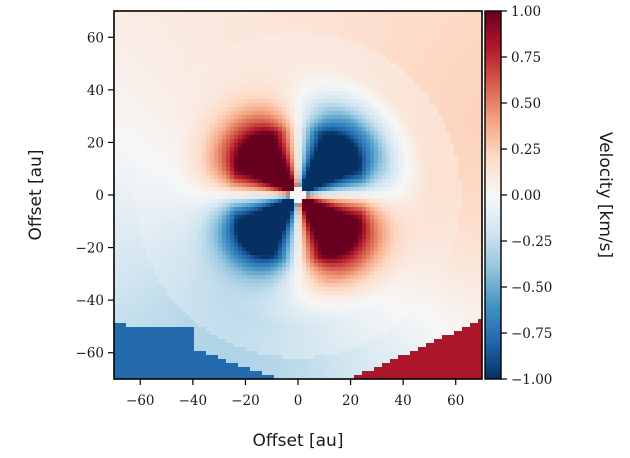  I want to click on x-tick-label: −60, so click(140, 401).